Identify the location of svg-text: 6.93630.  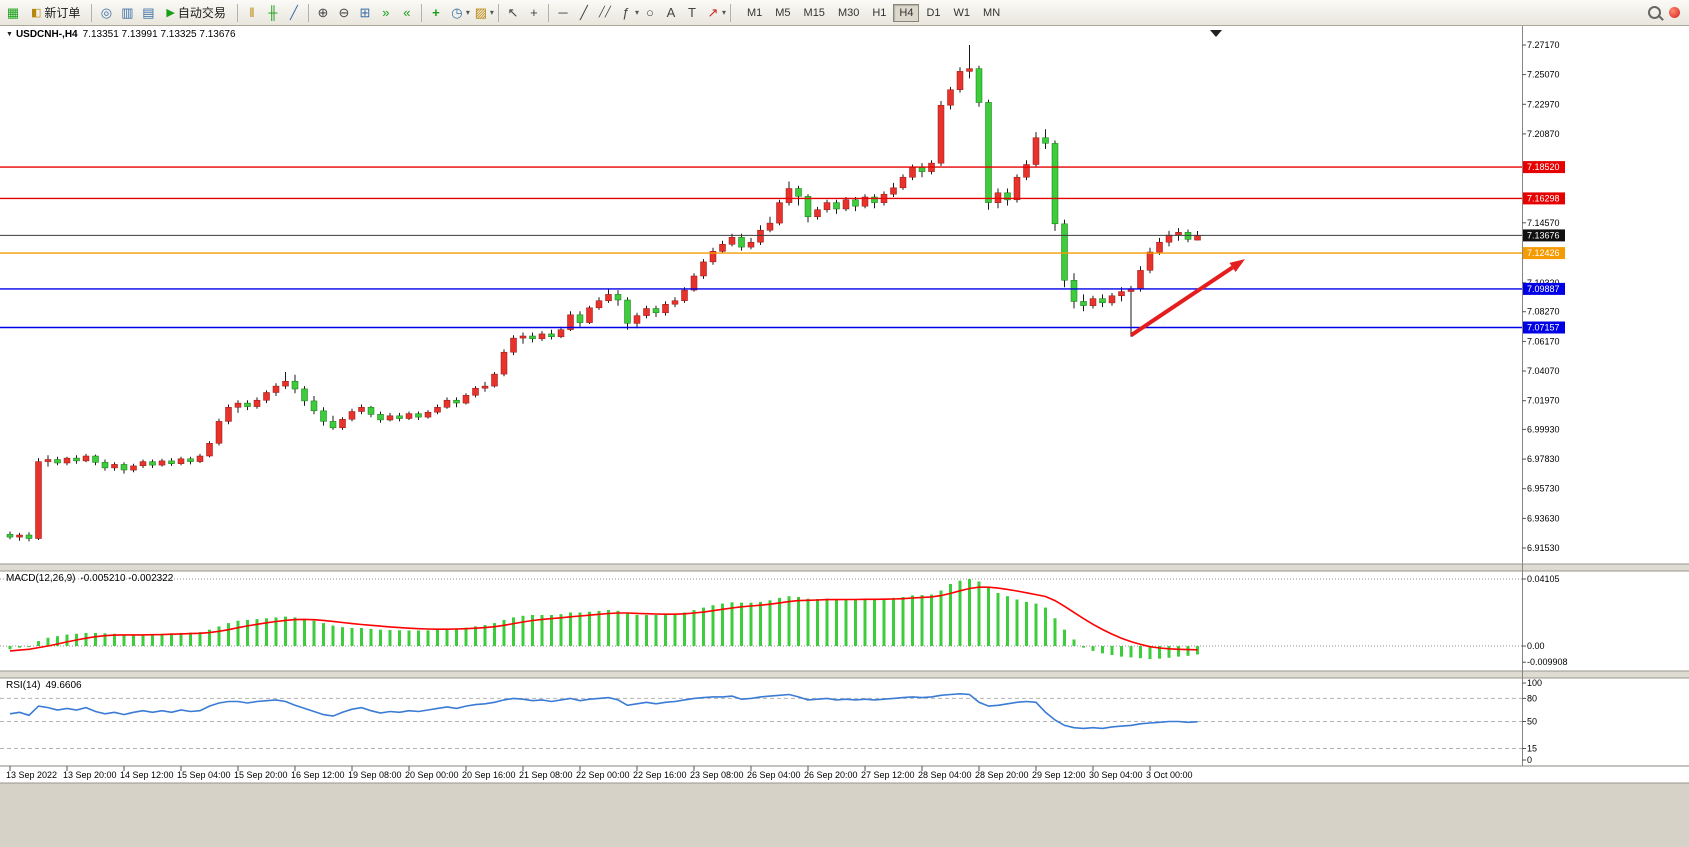
(1543, 518).